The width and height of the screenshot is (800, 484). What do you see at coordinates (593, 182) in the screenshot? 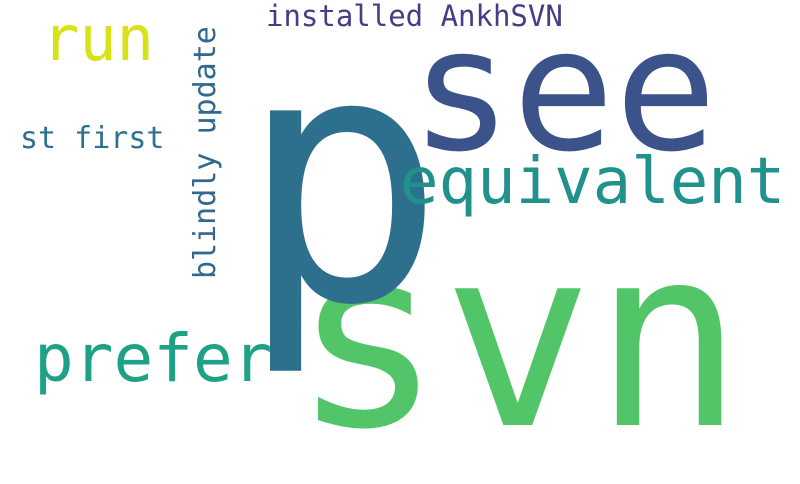
I see `word-equivalent: equivalent` at bounding box center [593, 182].